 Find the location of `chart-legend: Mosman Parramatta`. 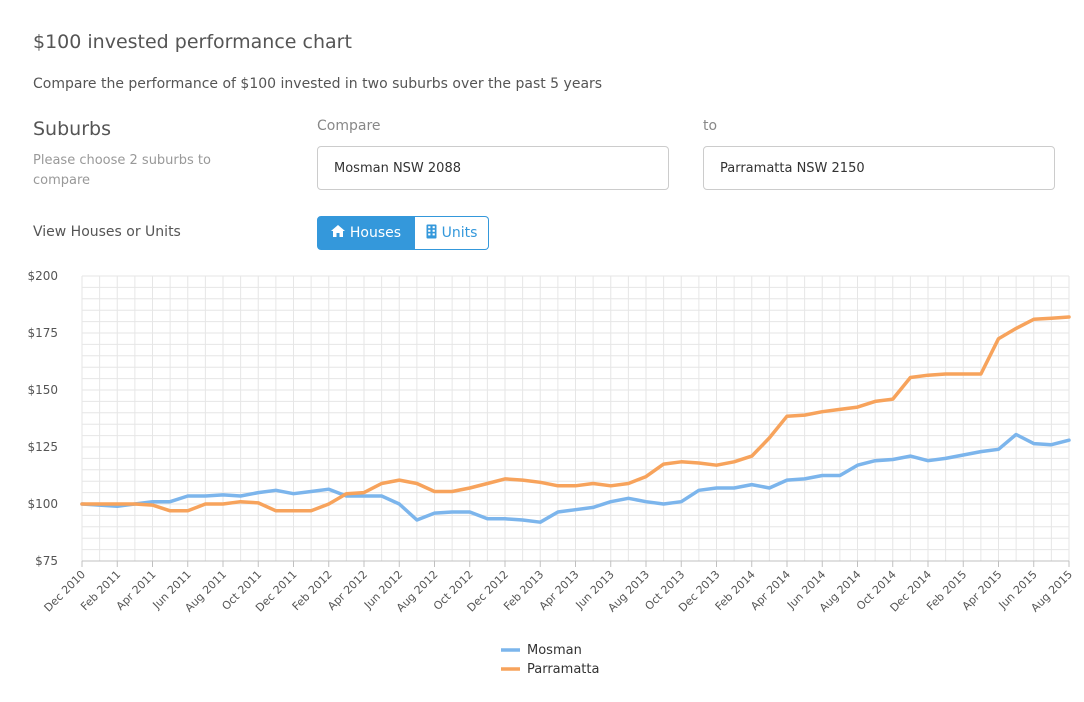

chart-legend: Mosman Parramatta is located at coordinates (550, 660).